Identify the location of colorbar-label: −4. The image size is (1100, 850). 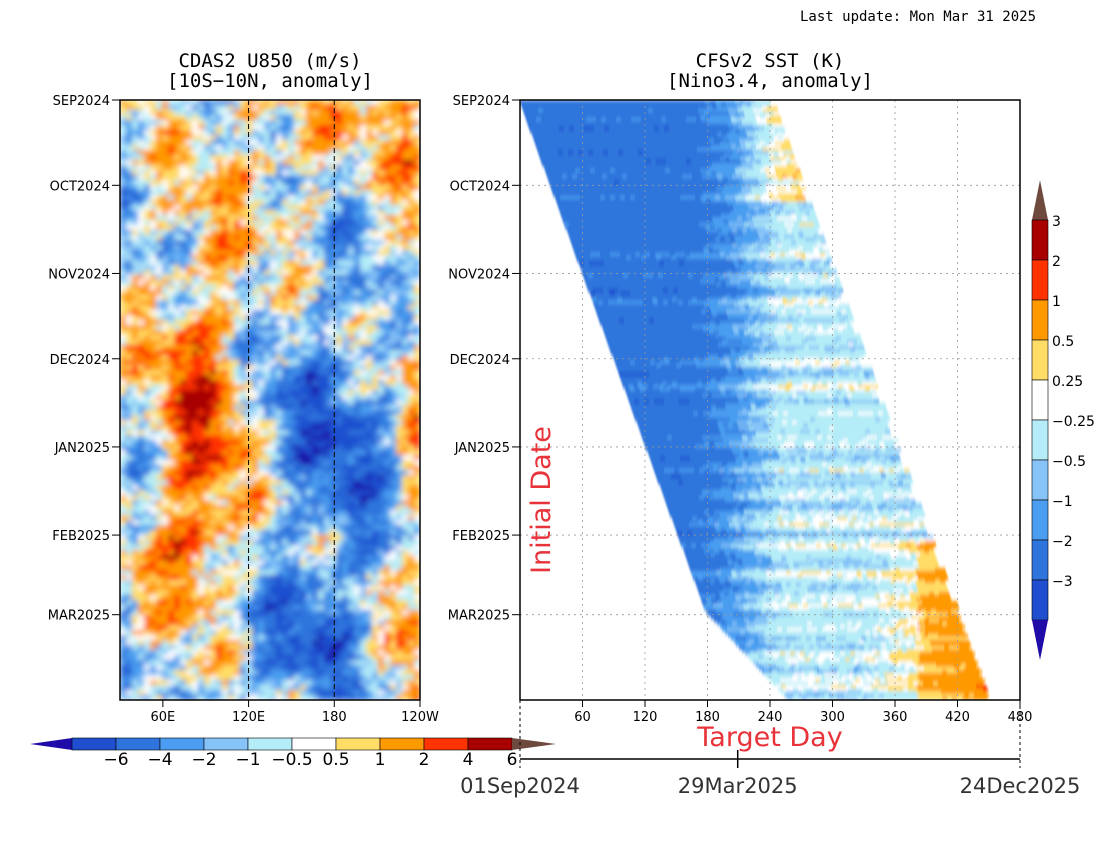
(159, 760).